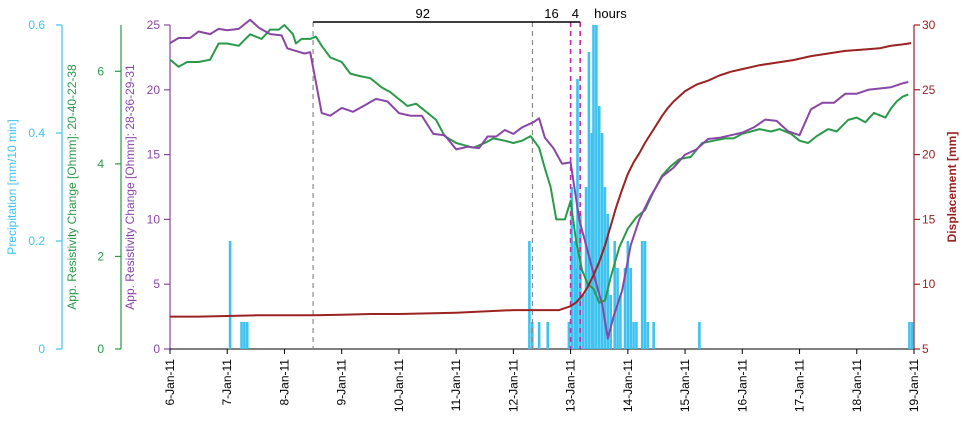 The height and width of the screenshot is (433, 962). I want to click on precipitation-axis: 0 0.2 0.4 0.6 Precipitation [mm/10 min], so click(34, 187).